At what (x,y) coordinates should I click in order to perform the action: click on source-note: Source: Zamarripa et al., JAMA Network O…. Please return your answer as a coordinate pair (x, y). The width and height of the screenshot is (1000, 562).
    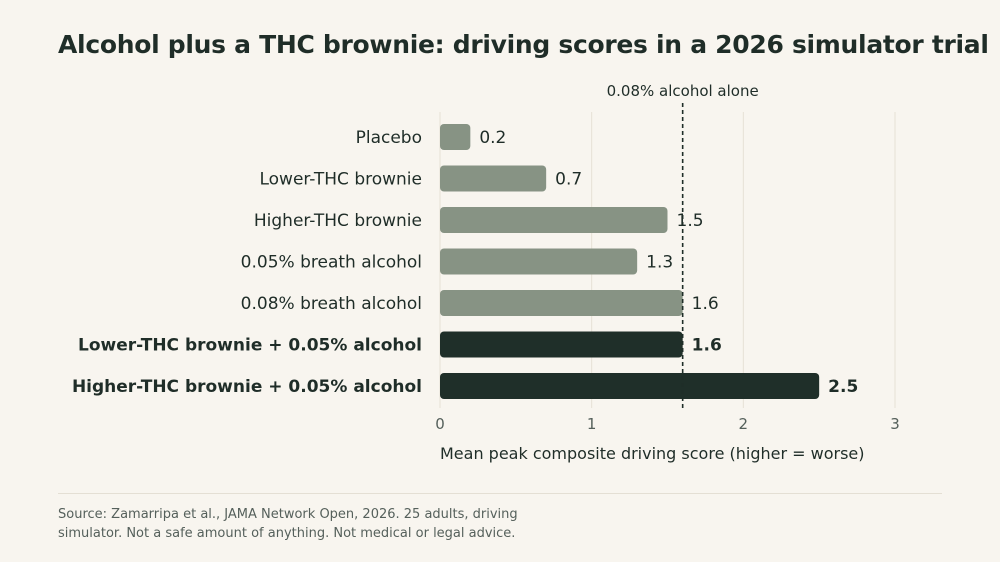
    Looking at the image, I should click on (288, 524).